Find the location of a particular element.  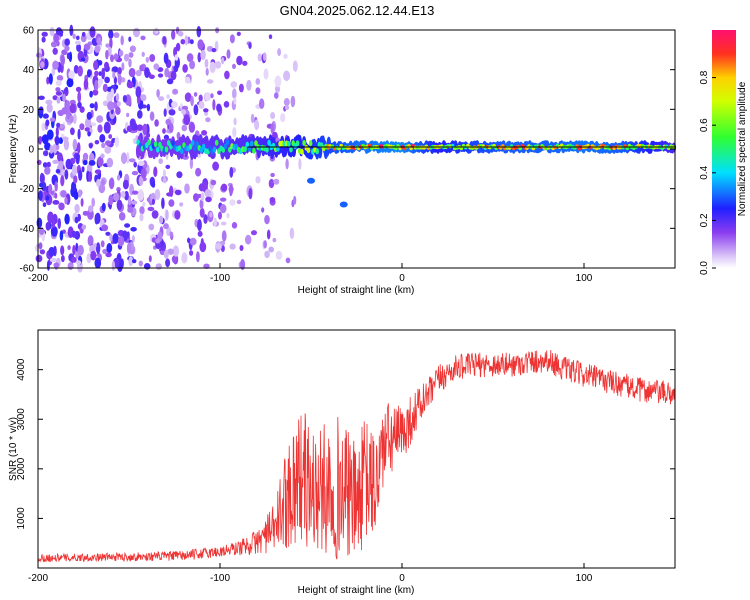

colorbar-gradient is located at coordinates (724, 149).